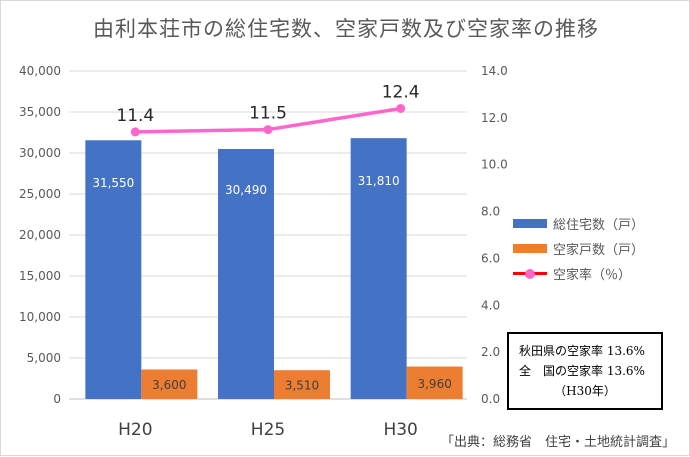 The height and width of the screenshot is (457, 690). I want to click on y-right-tick-label: 8.0, so click(490, 212).